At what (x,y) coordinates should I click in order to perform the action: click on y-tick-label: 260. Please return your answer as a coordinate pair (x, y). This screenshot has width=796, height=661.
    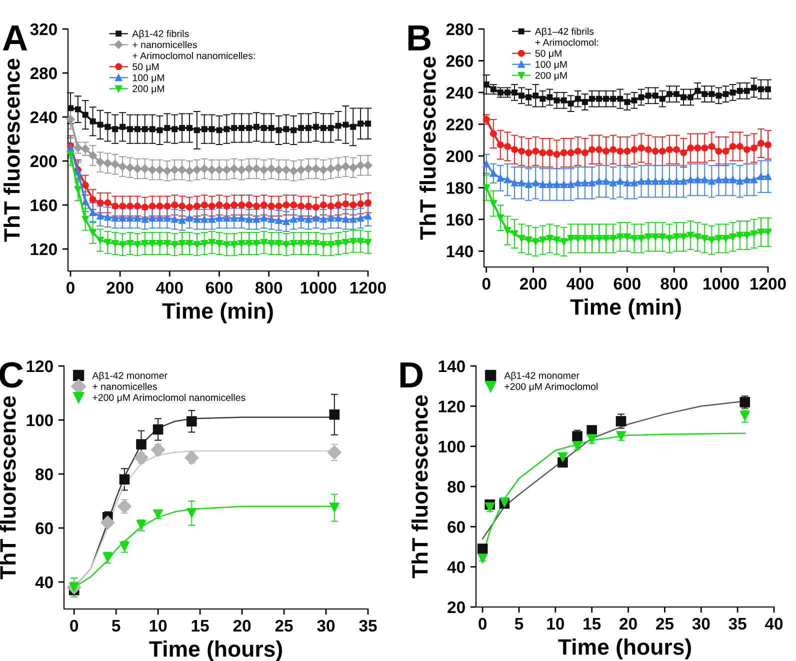
    Looking at the image, I should click on (459, 61).